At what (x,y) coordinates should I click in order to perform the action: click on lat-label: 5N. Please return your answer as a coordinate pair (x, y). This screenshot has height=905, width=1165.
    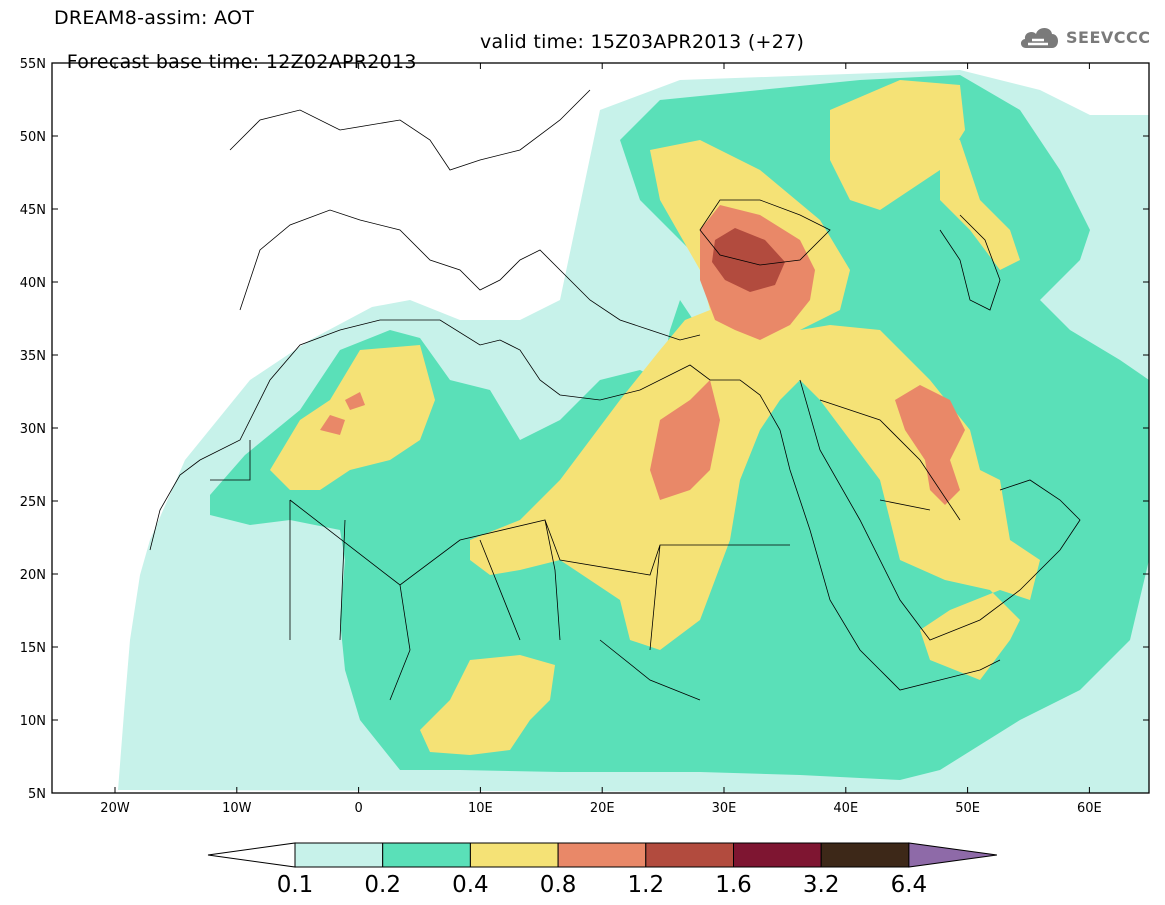
    Looking at the image, I should click on (37, 794).